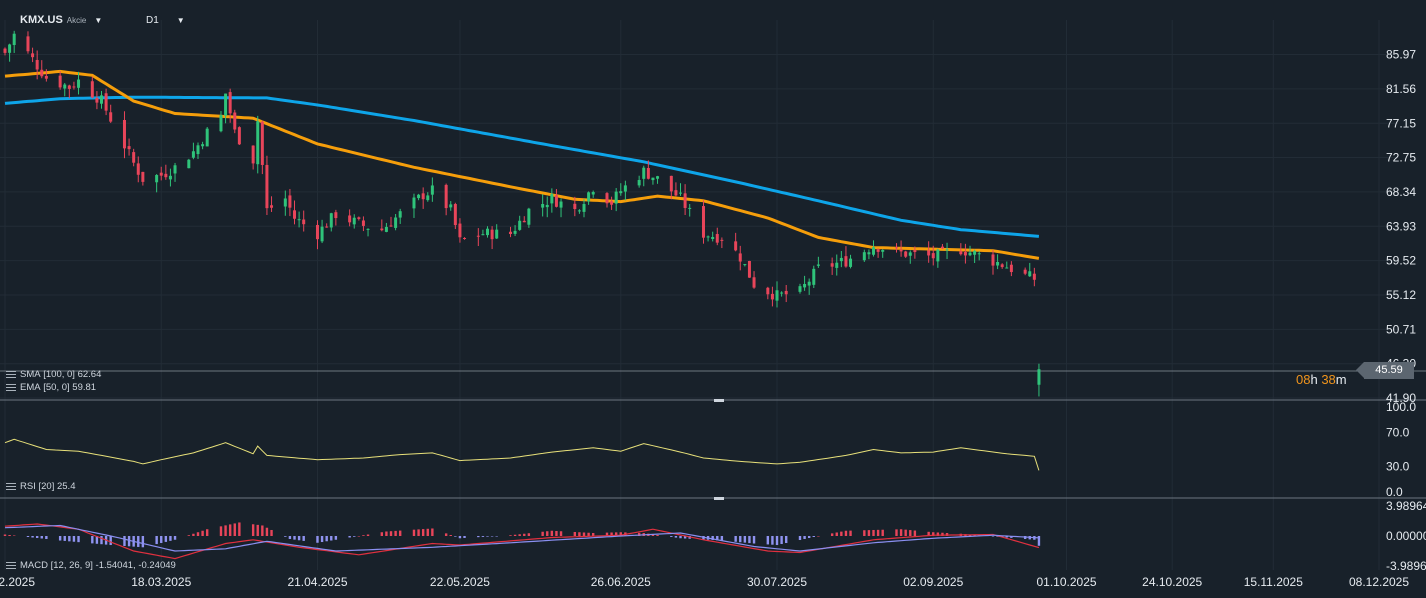 The image size is (1426, 598). Describe the element at coordinates (165, 20) in the screenshot. I see `timeframe-selector: D1 ▼` at that location.